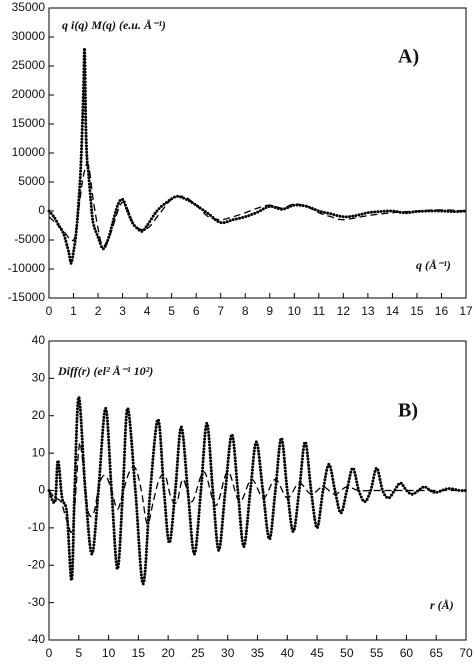 This screenshot has height=666, width=474. I want to click on y-tick-label: 25000, so click(29, 65).